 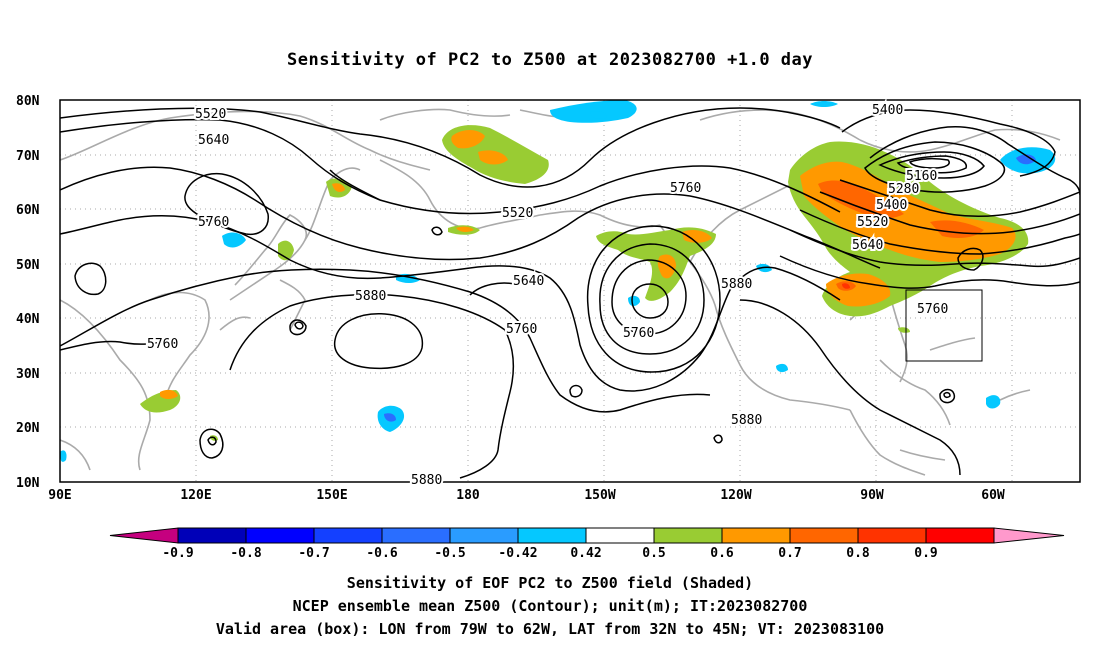 I want to click on lon-label: 180, so click(x=468, y=495).